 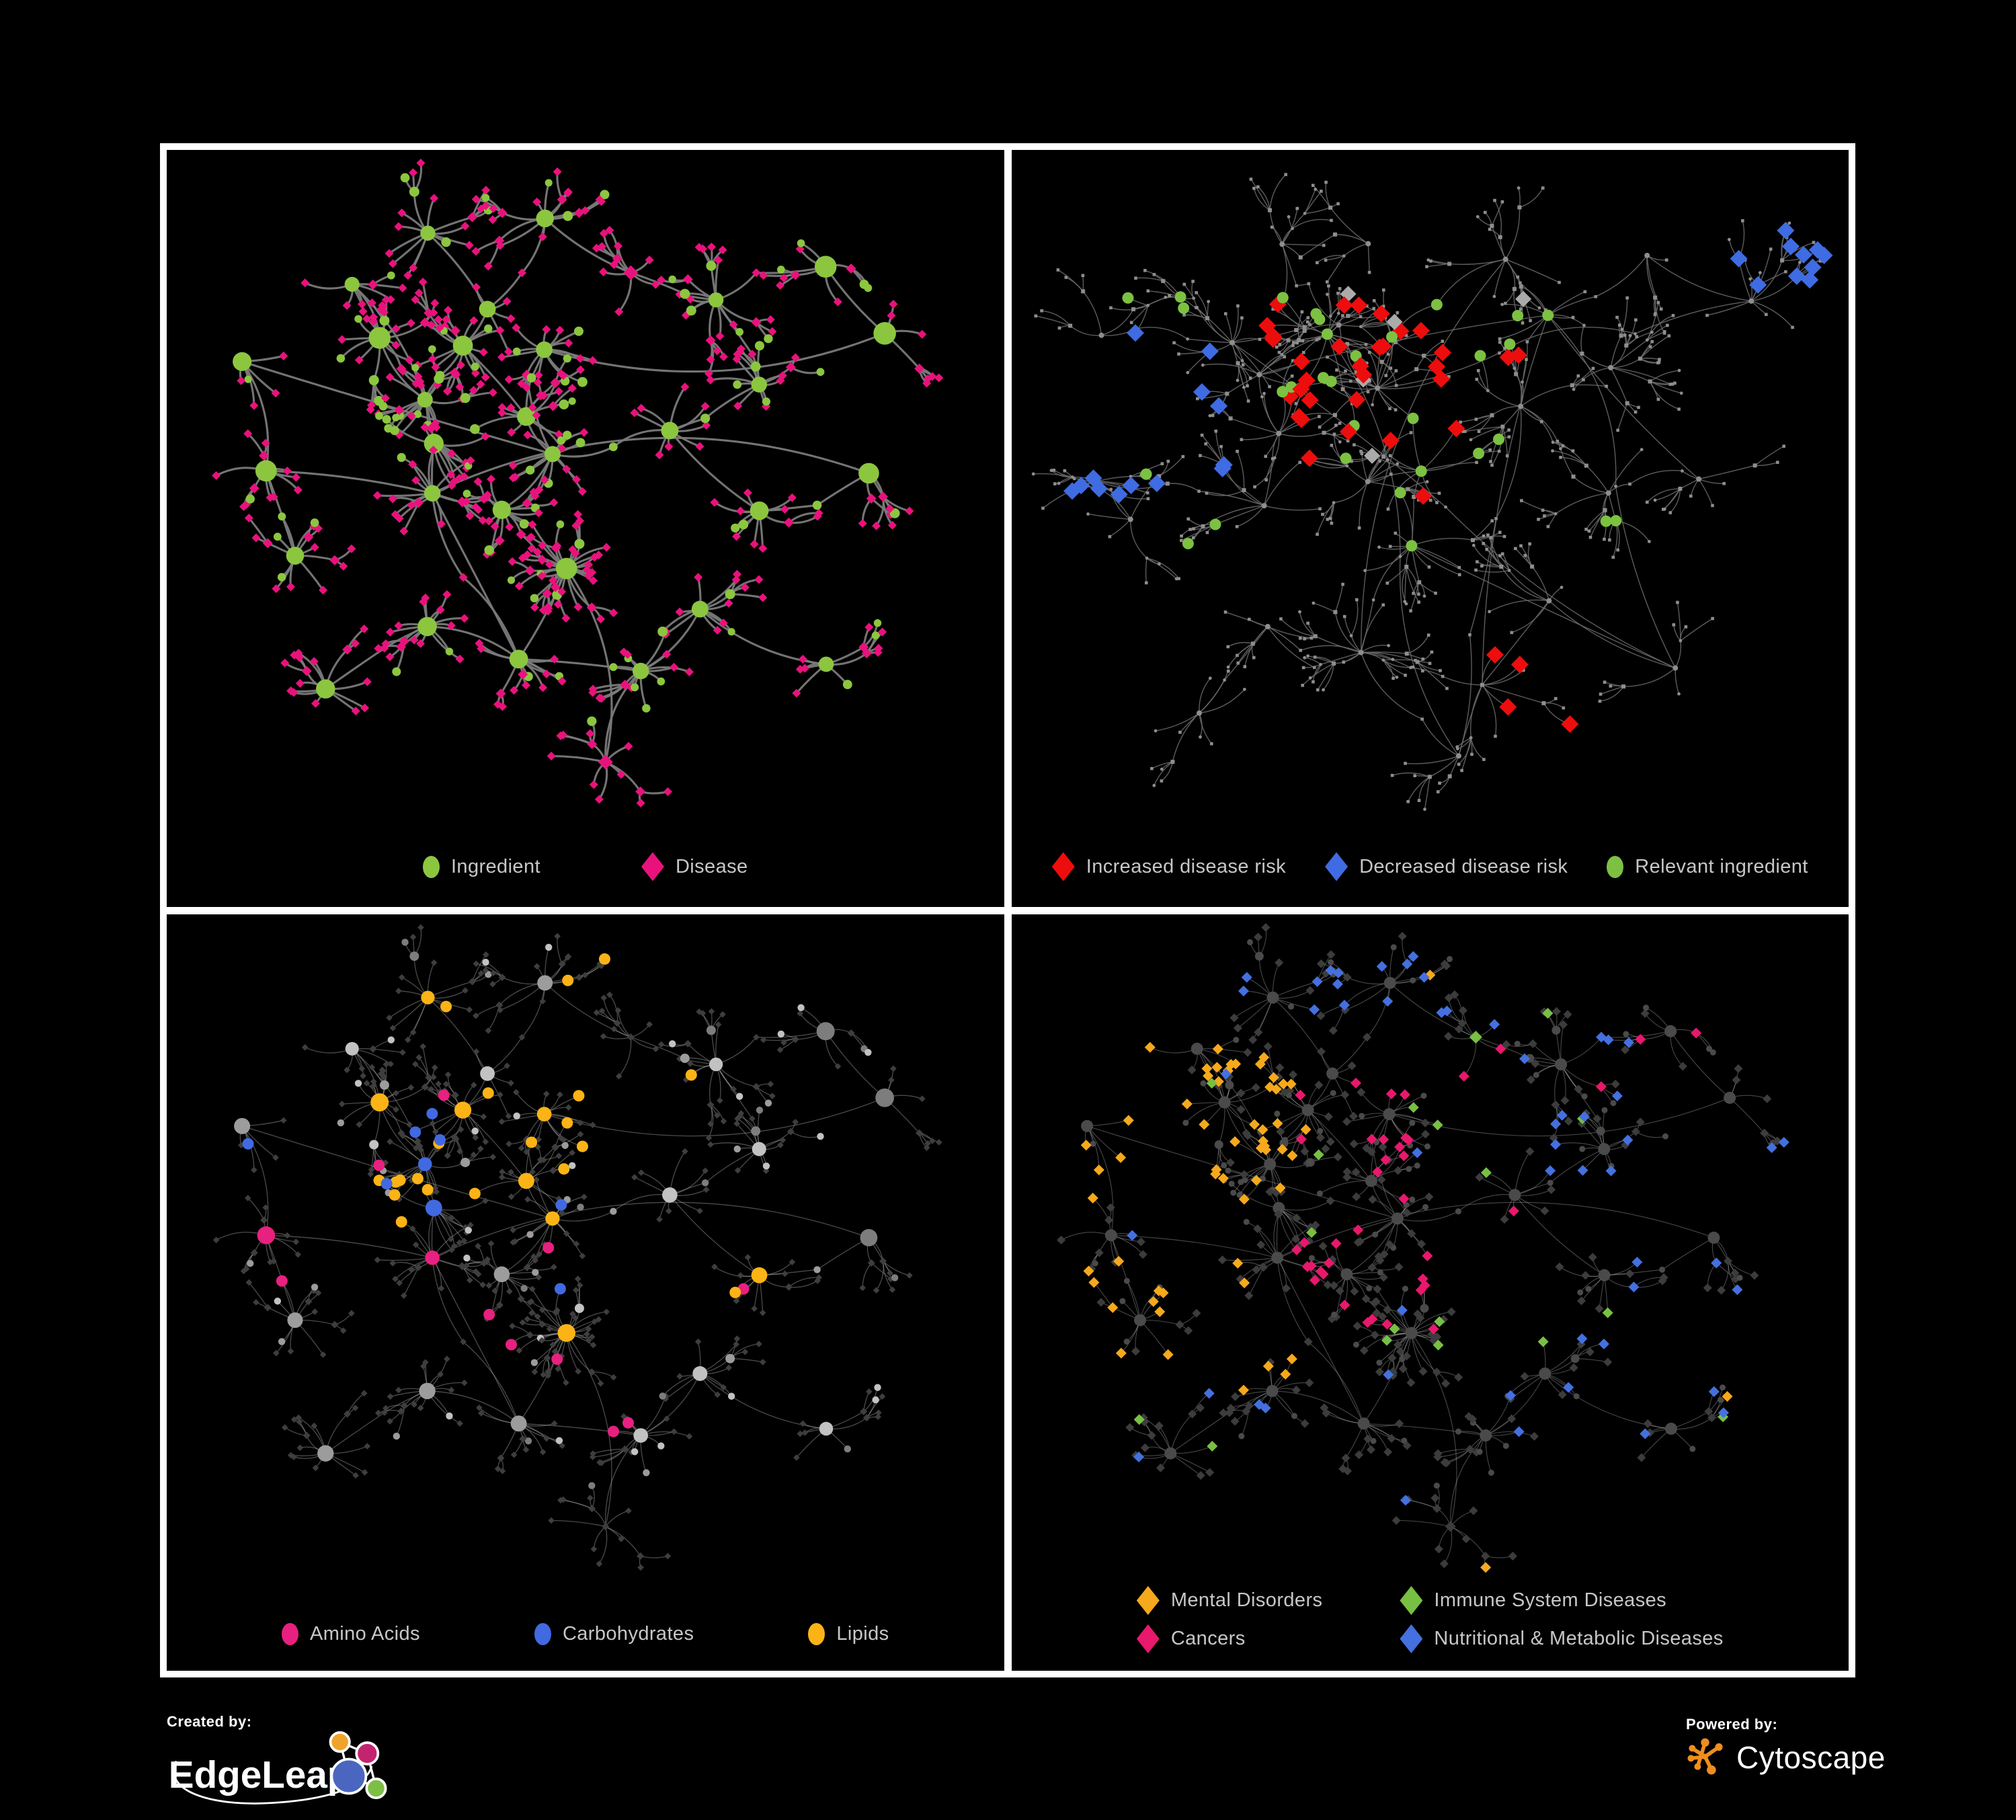 I want to click on created-by-block: Created by: EdgeLeap, so click(x=280, y=1761).